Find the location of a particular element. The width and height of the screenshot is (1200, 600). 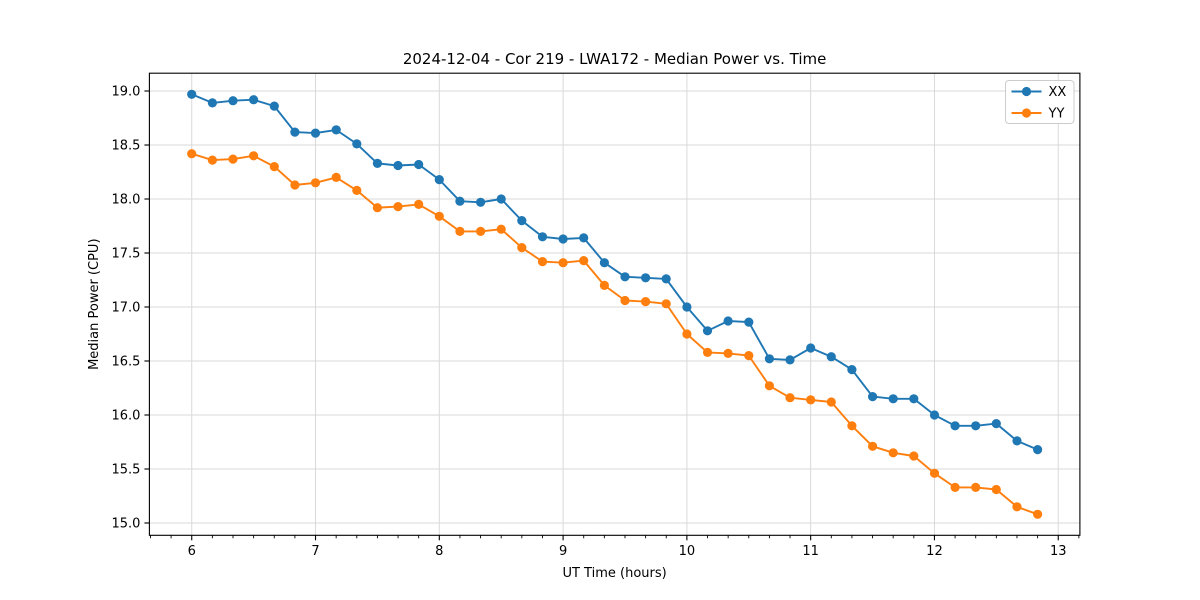

y-tick-label: 17.0 is located at coordinates (125, 308).